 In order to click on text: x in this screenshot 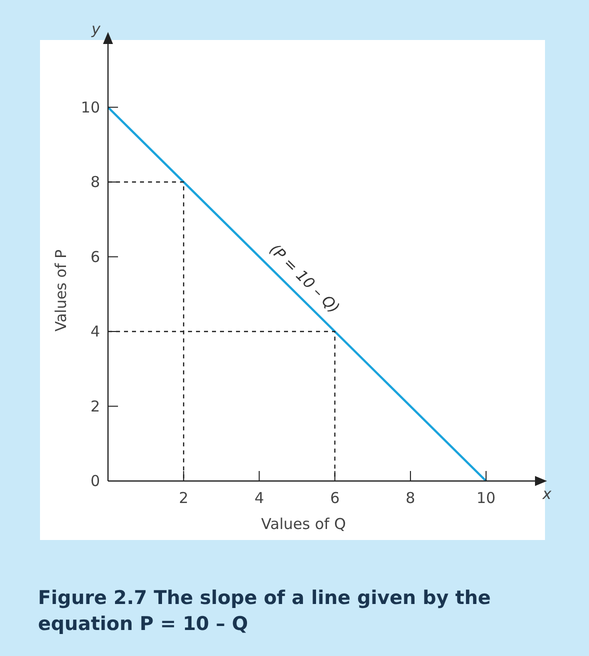, I will do `click(547, 494)`.